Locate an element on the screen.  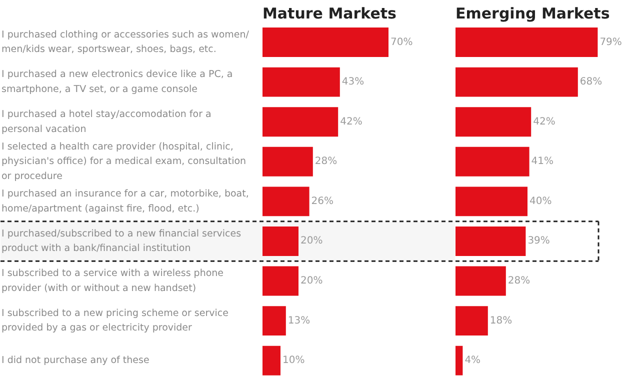
chart-title: Emerging Markets is located at coordinates (533, 13).